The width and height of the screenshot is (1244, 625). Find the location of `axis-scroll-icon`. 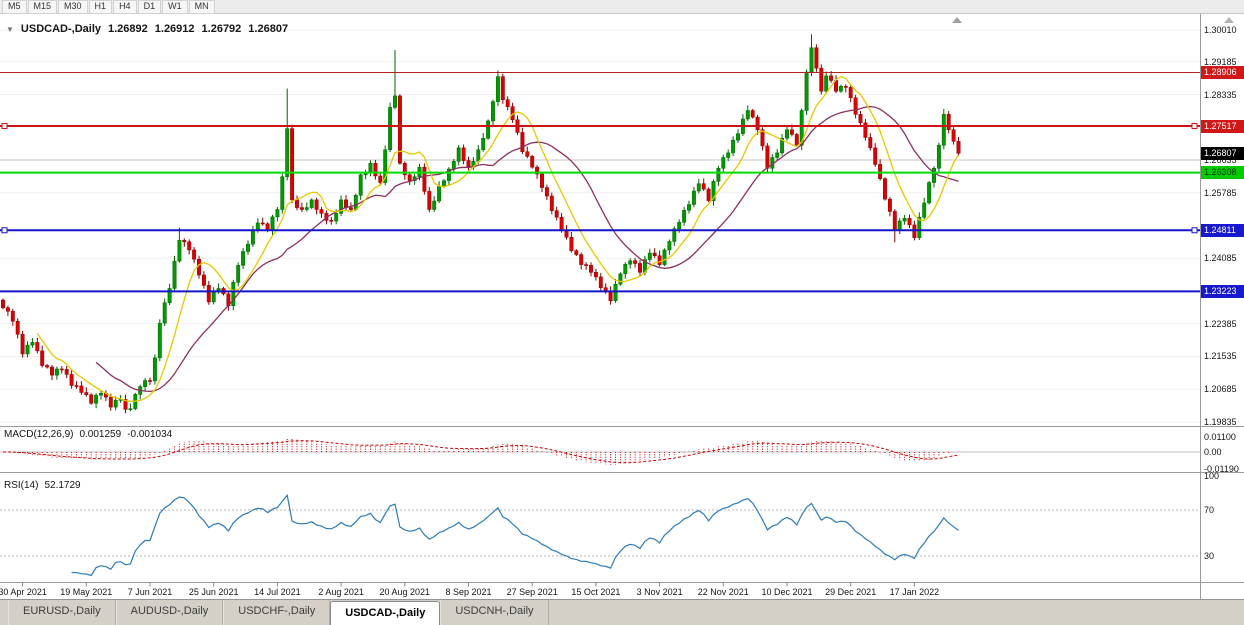

axis-scroll-icon is located at coordinates (1229, 20).